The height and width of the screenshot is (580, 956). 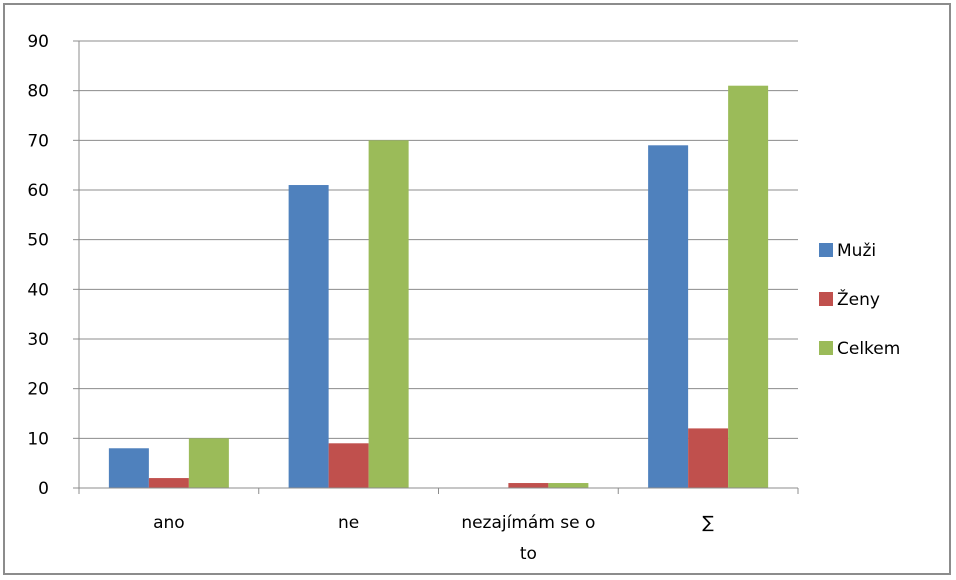 What do you see at coordinates (38, 265) in the screenshot?
I see `y-tick-labels: 0 10 20 30 40 50 60 70 80 90` at bounding box center [38, 265].